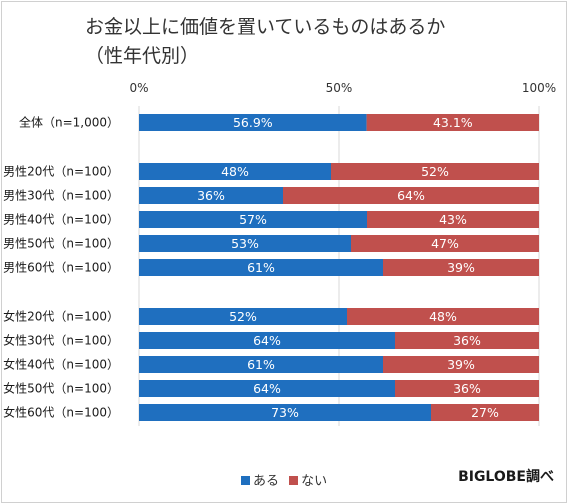 The height and width of the screenshot is (504, 568). I want to click on category-label-6: 女性20代（n=100）, so click(61, 316).